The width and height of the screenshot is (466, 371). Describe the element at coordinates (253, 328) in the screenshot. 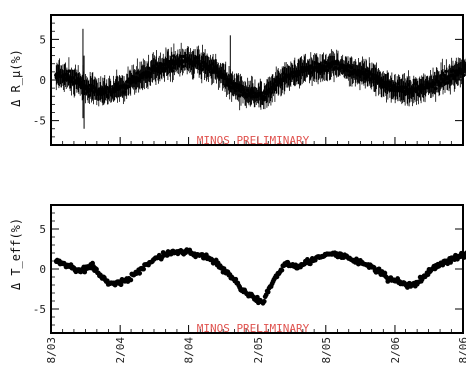

I see `bottom-preliminary-label: MINOS PRELIMINARY` at that location.